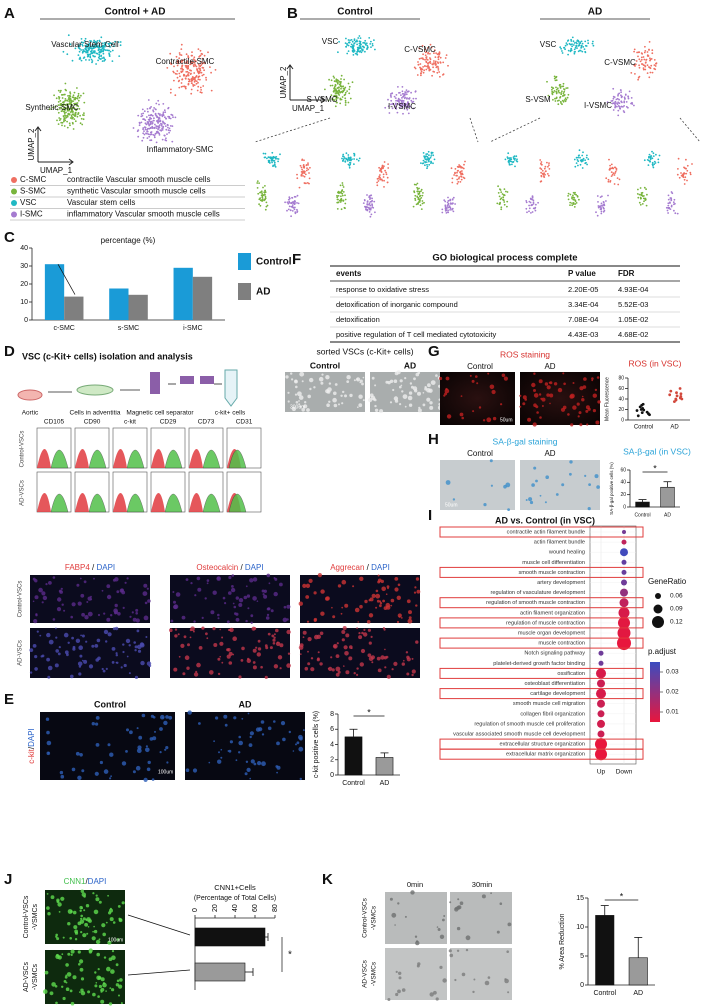 Image resolution: width=709 pixels, height=1007 pixels. I want to click on y-tick-label: 0, so click(332, 775).